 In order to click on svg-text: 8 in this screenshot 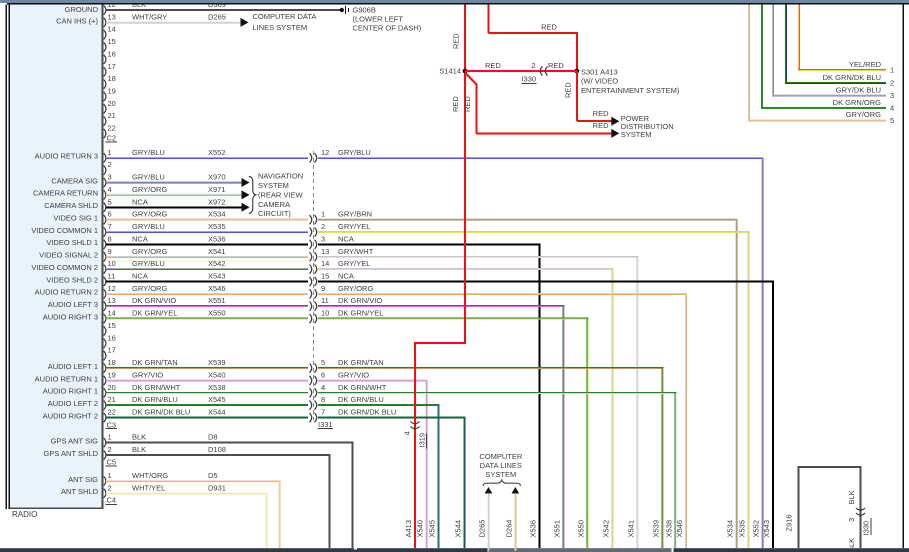, I will do `click(323, 399)`.